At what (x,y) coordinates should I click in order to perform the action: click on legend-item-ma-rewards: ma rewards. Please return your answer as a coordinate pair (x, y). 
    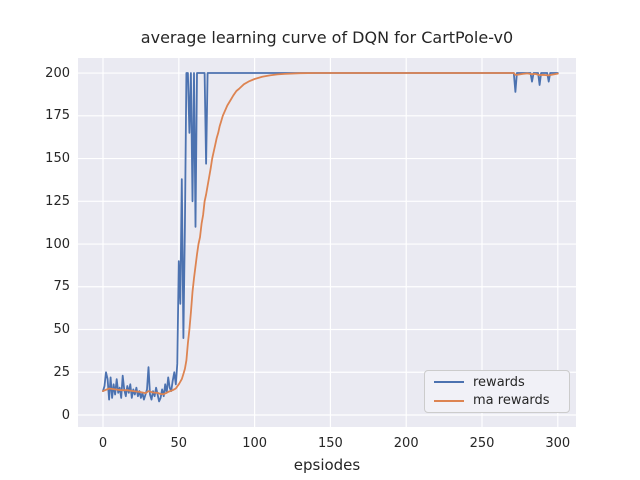
    Looking at the image, I should click on (497, 401).